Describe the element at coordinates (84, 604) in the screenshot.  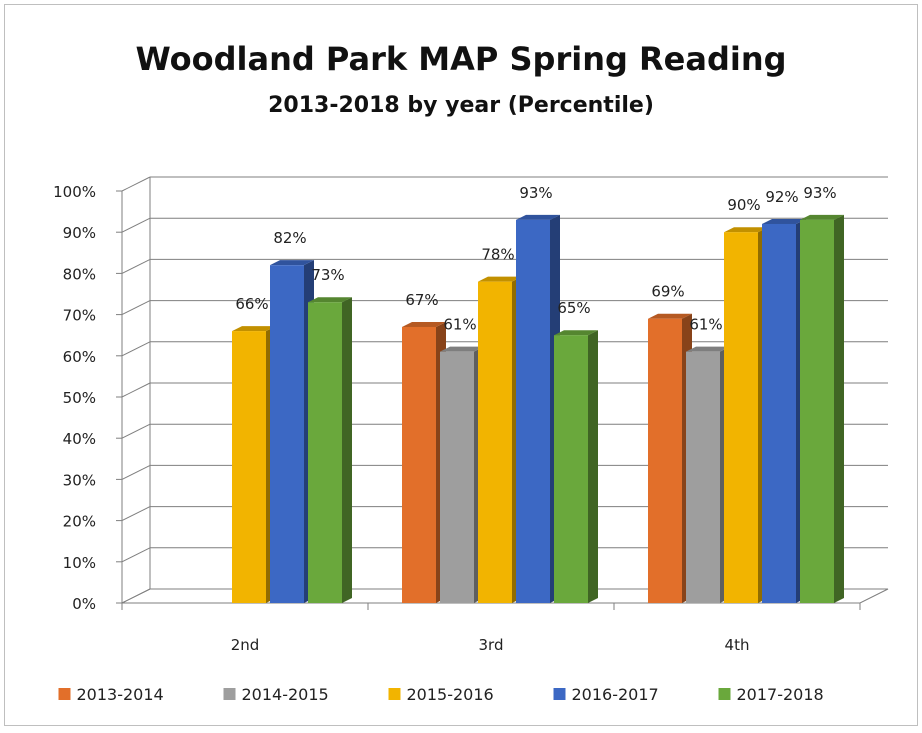
I see `y-tick-label: 0%` at that location.